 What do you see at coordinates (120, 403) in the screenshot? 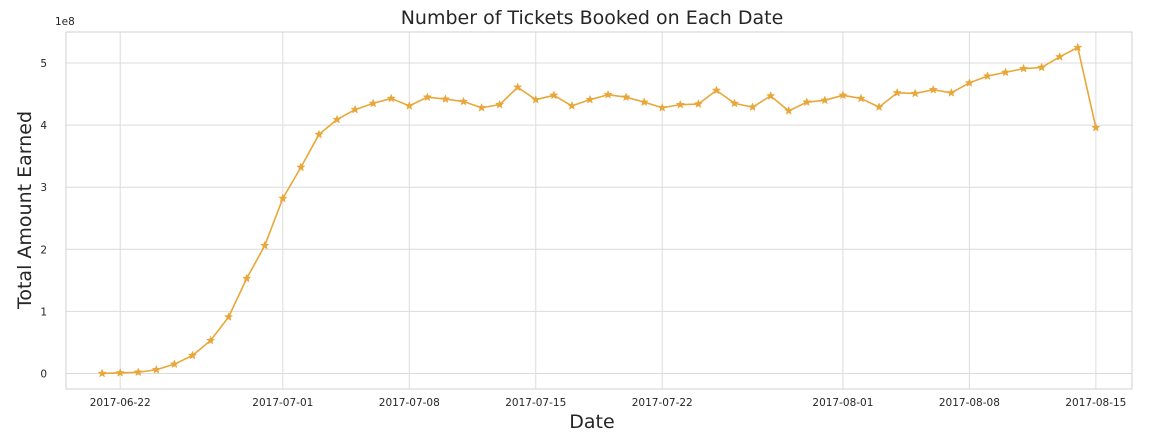
I see `x-tick-label: 2017-06-22` at bounding box center [120, 403].